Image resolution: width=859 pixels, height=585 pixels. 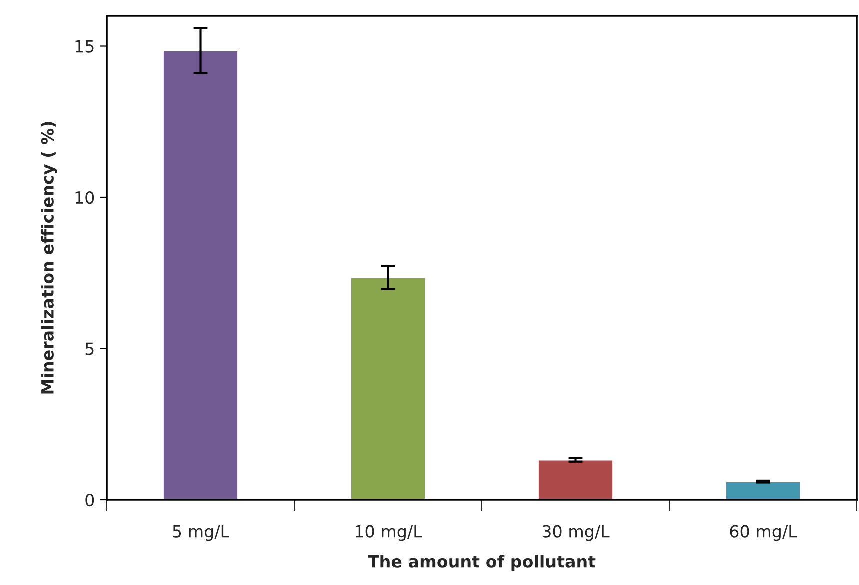 I want to click on x-tick-label: 10 mg/L, so click(x=389, y=533).